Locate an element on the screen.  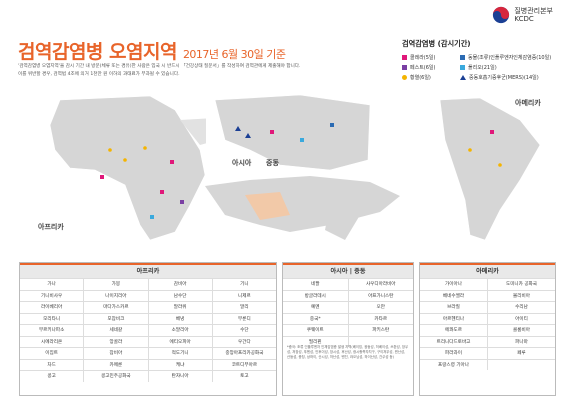
africa-table-cell: 기니비사우 is located at coordinates (52, 295).